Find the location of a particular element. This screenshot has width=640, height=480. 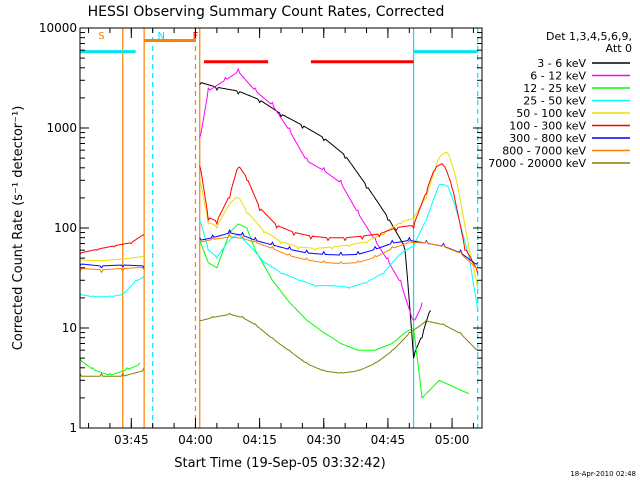

series-12-25-keV-line is located at coordinates (110, 366).